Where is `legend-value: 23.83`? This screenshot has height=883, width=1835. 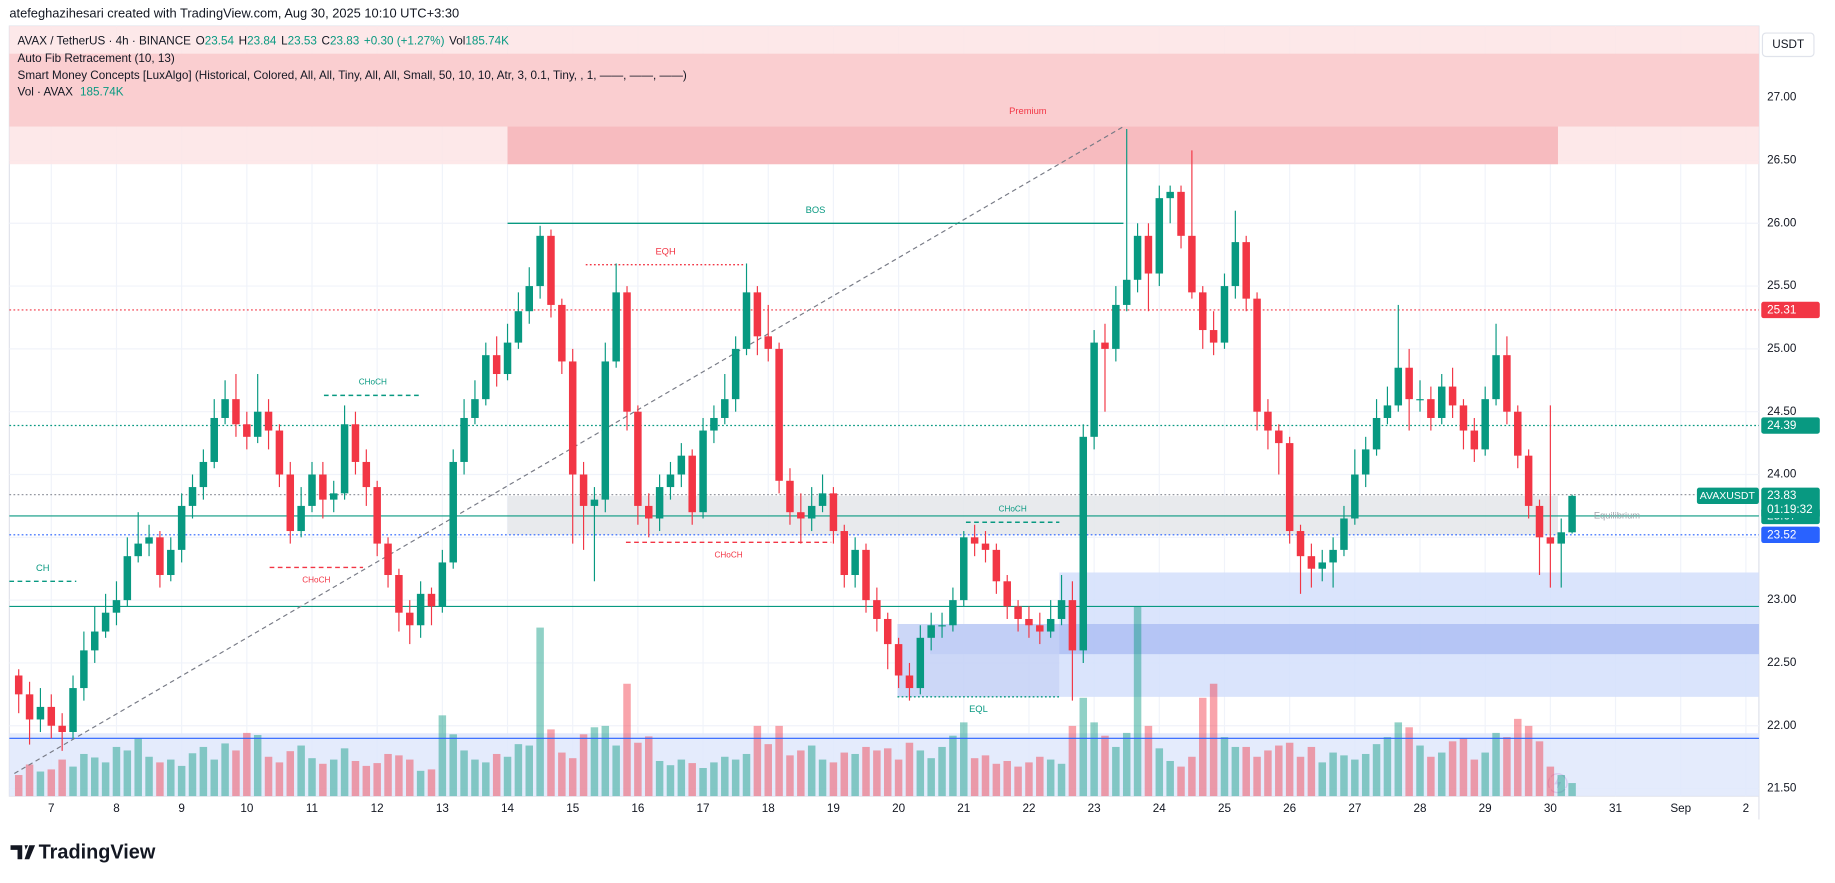 legend-value: 23.83 is located at coordinates (344, 40).